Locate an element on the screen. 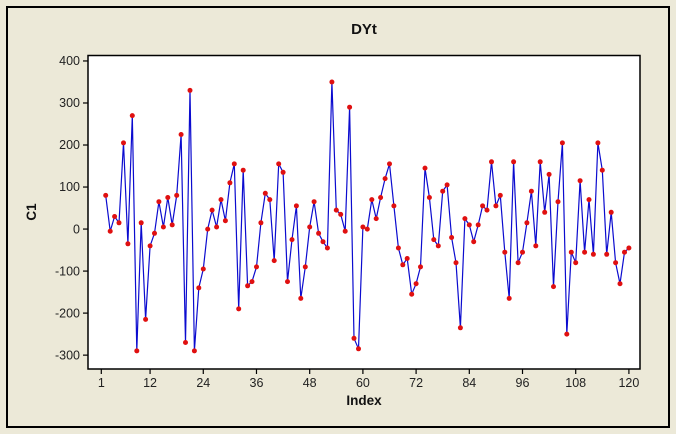 This screenshot has width=676, height=434. y-tick-label: -200 is located at coordinates (67, 313).